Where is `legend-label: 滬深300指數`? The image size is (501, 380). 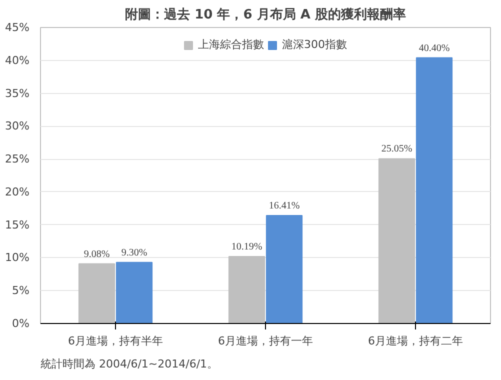
legend-label: 滬深300指數 is located at coordinates (314, 44).